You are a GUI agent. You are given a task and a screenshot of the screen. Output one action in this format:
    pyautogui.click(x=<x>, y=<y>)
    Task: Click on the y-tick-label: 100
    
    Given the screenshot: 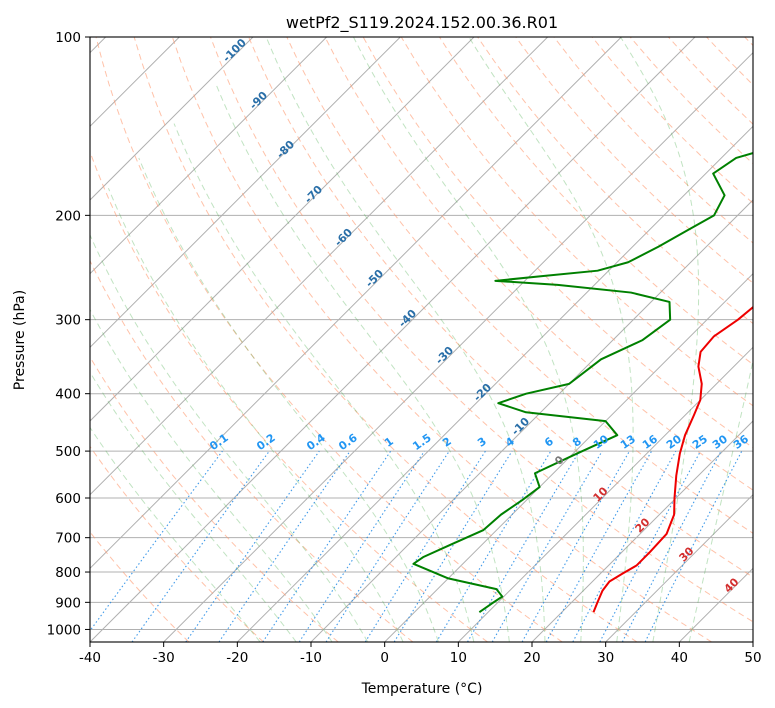 What is the action you would take?
    pyautogui.click(x=68, y=38)
    